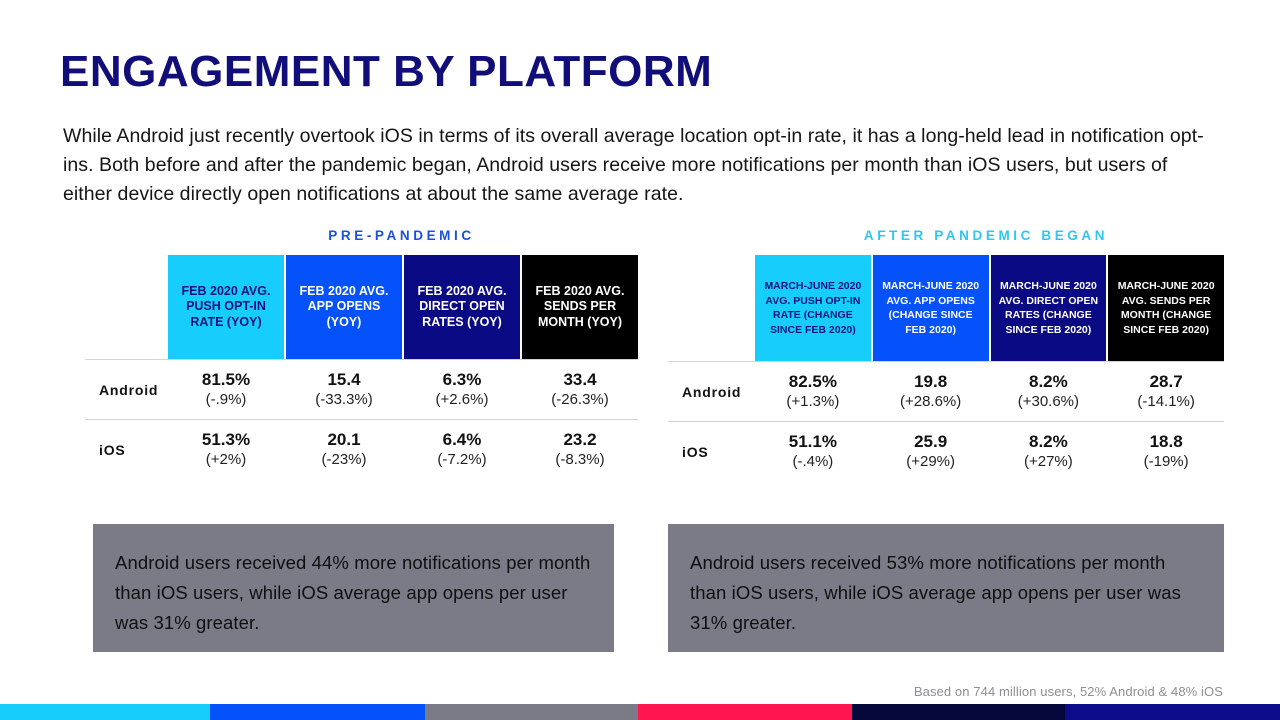 This screenshot has height=720, width=1280. Describe the element at coordinates (462, 459) in the screenshot. I see `cell-change: (-7.2%)` at that location.